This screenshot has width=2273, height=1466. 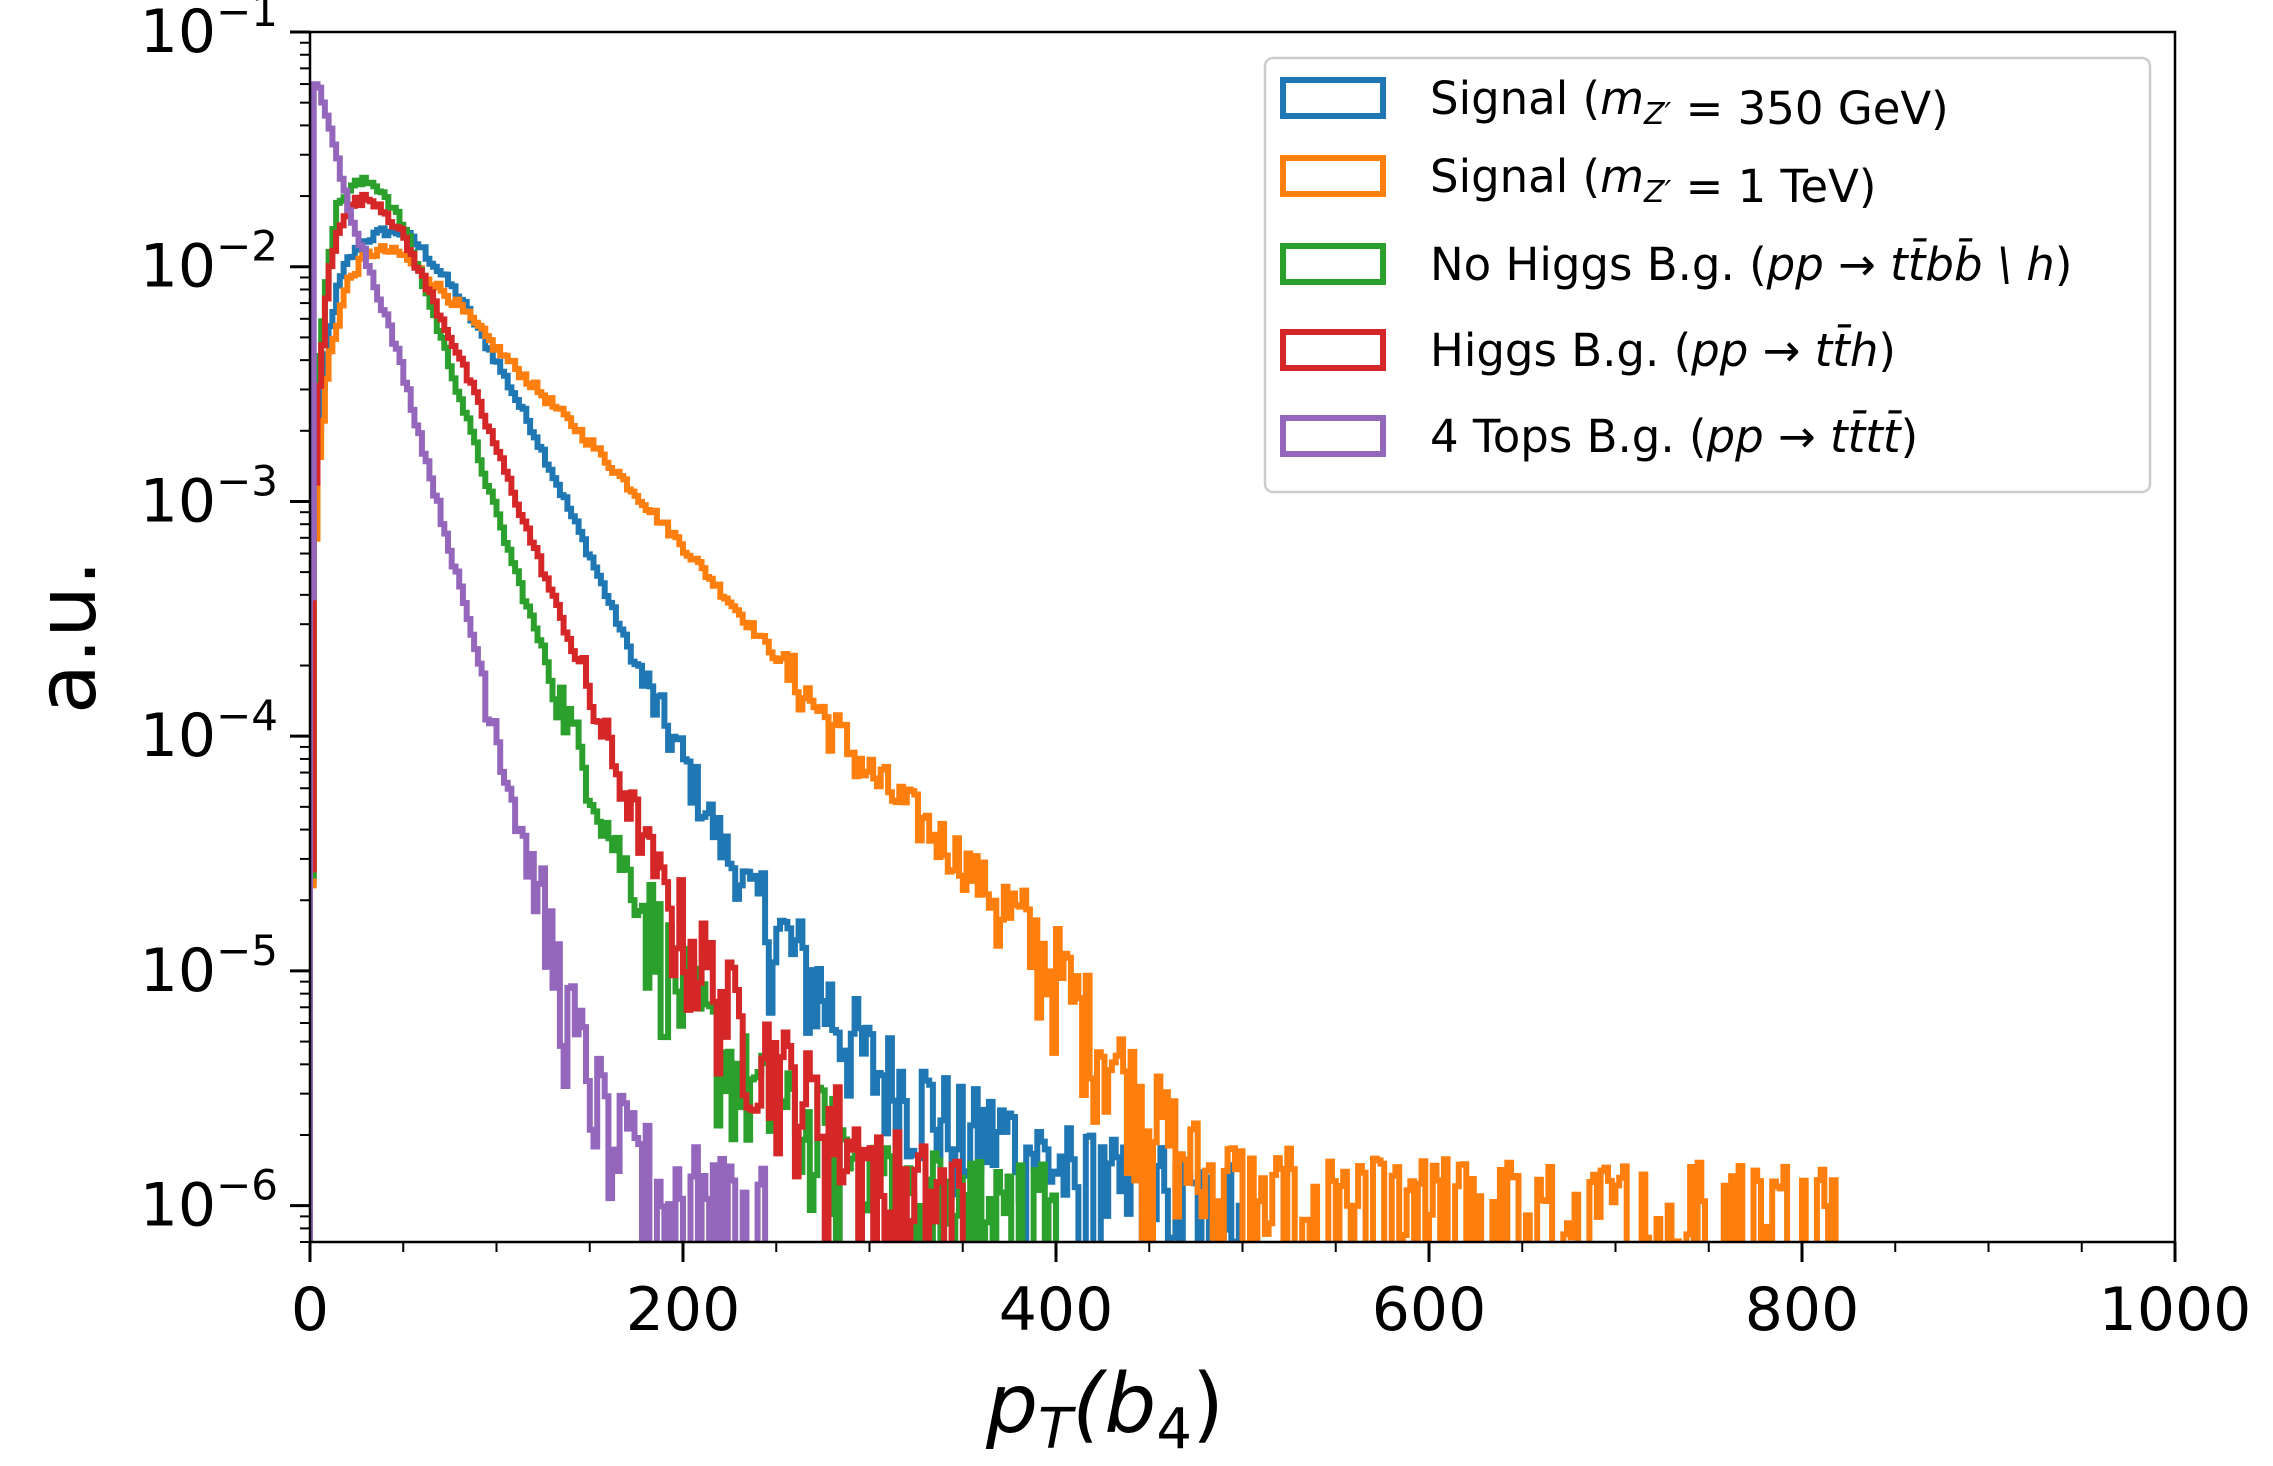 What do you see at coordinates (1271, 1293) in the screenshot?
I see `x-axis: 0 200 400 600 800 1000` at bounding box center [1271, 1293].